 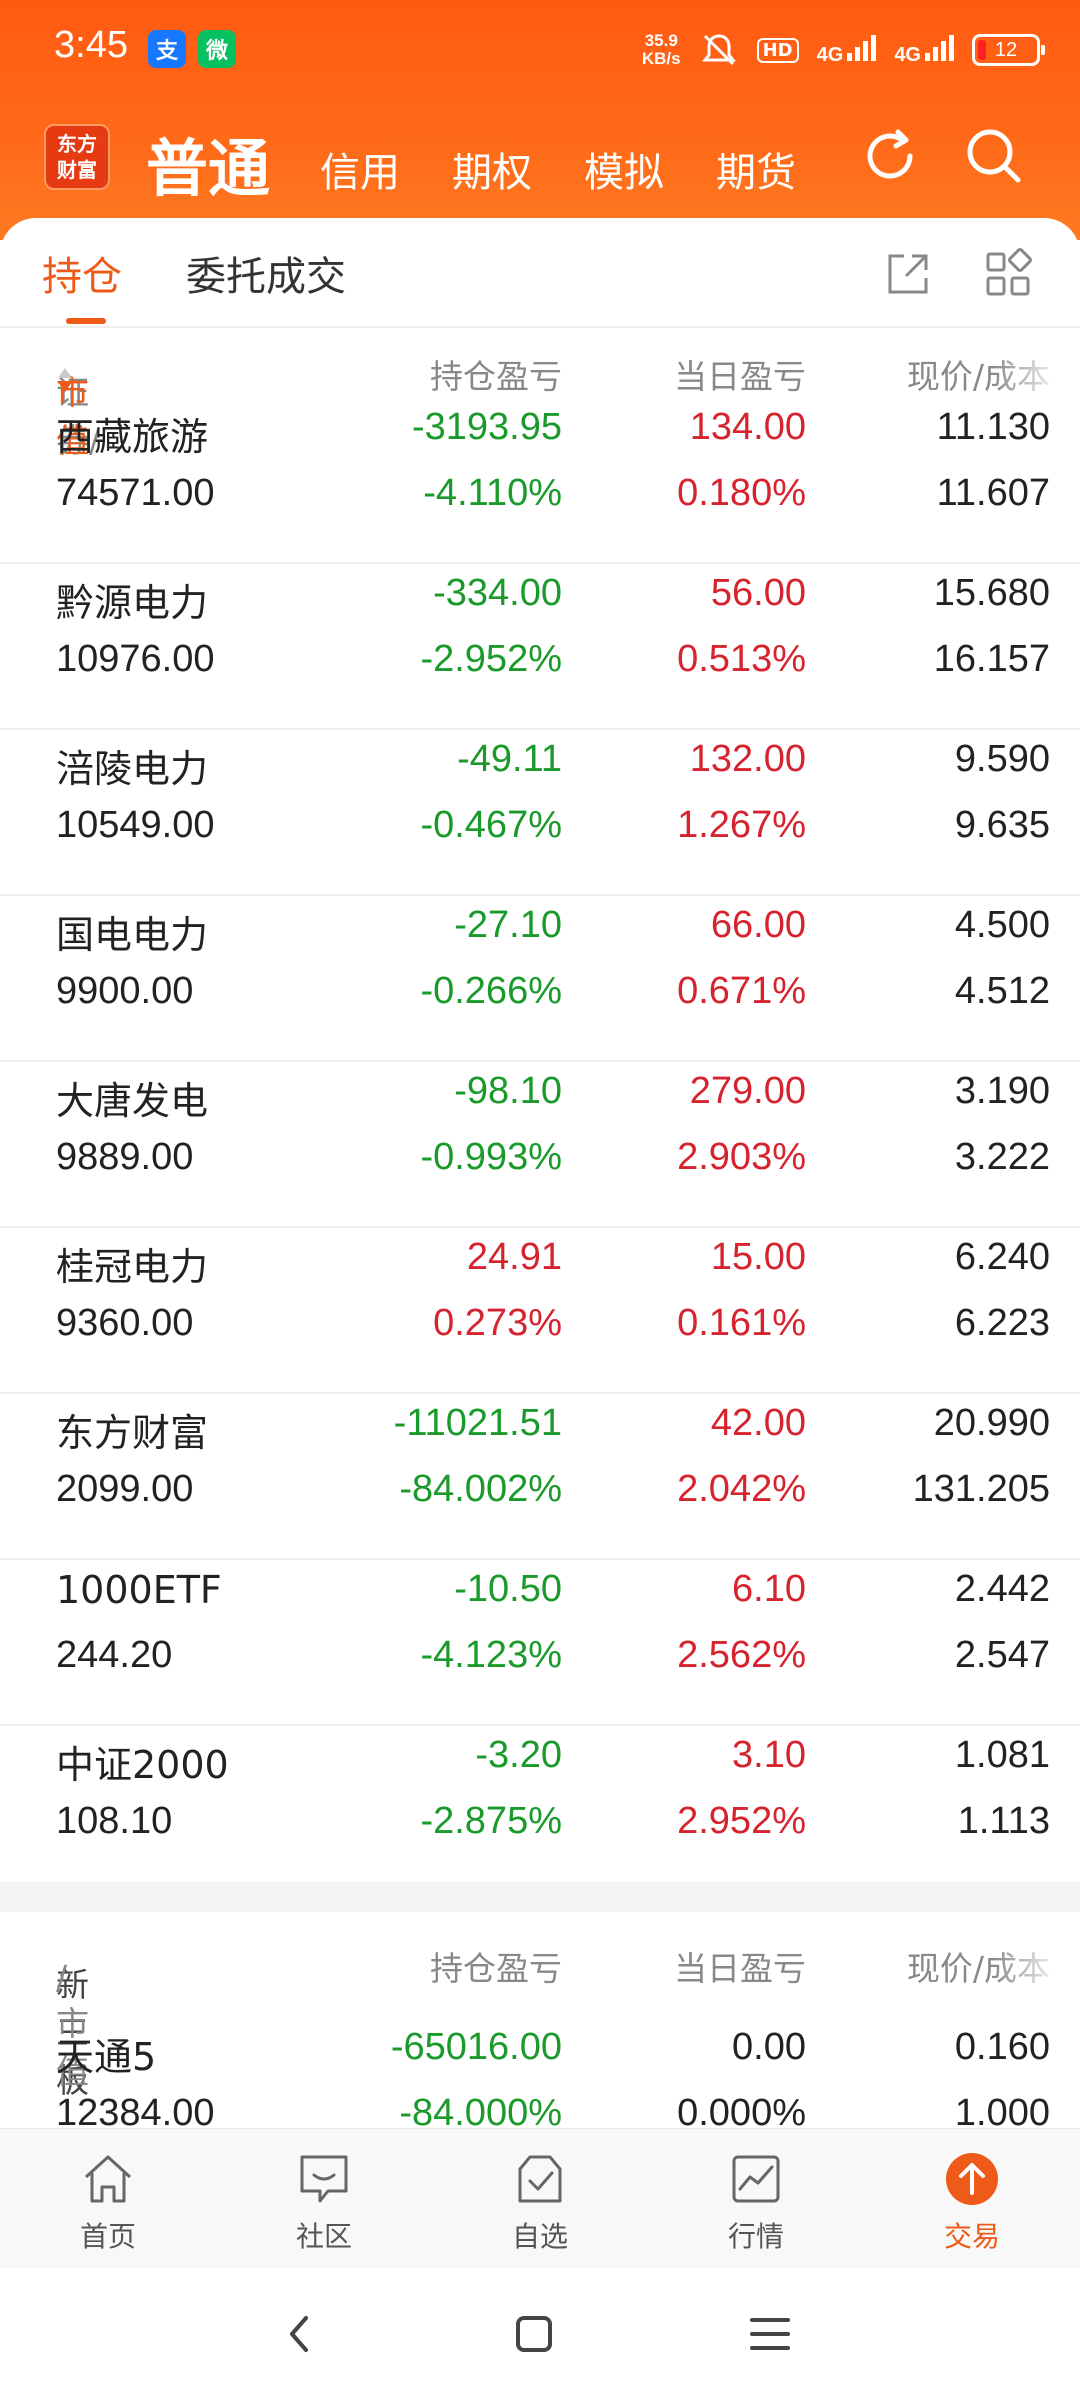 I want to click on cost-price: 2.547, so click(x=1002, y=1655).